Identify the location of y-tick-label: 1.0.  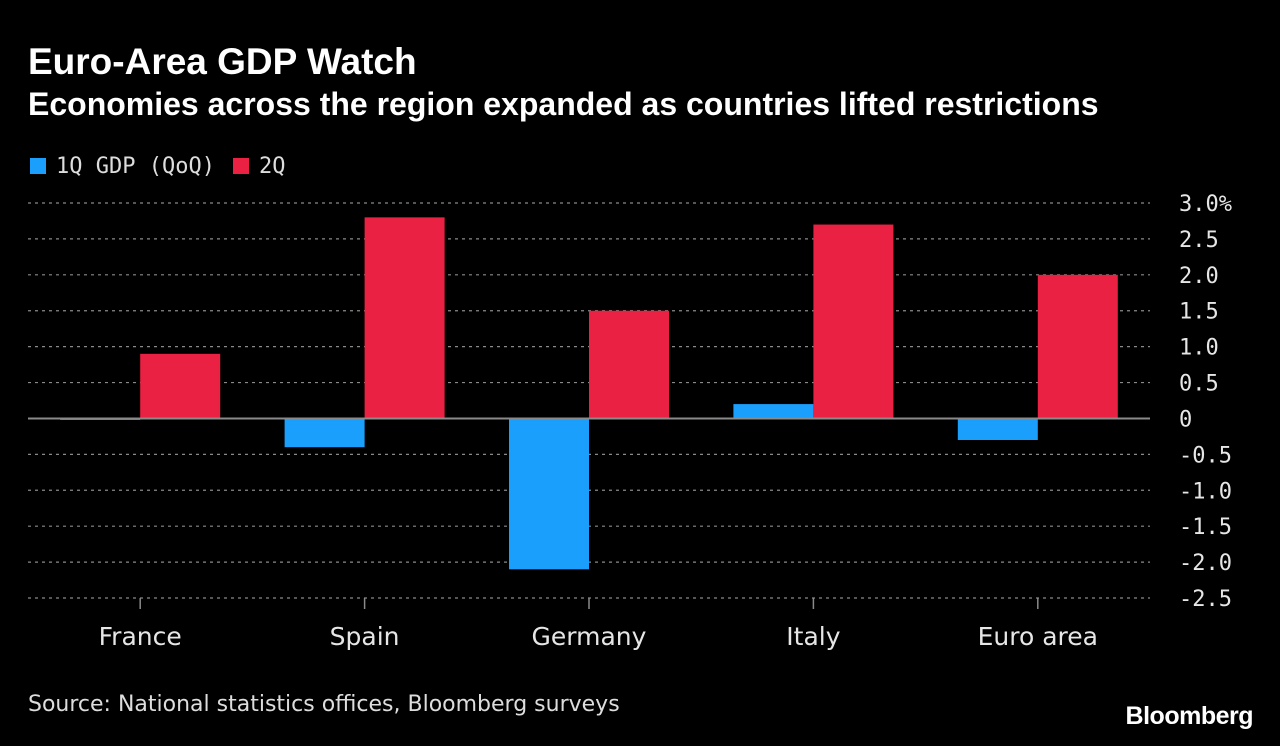
(1199, 348).